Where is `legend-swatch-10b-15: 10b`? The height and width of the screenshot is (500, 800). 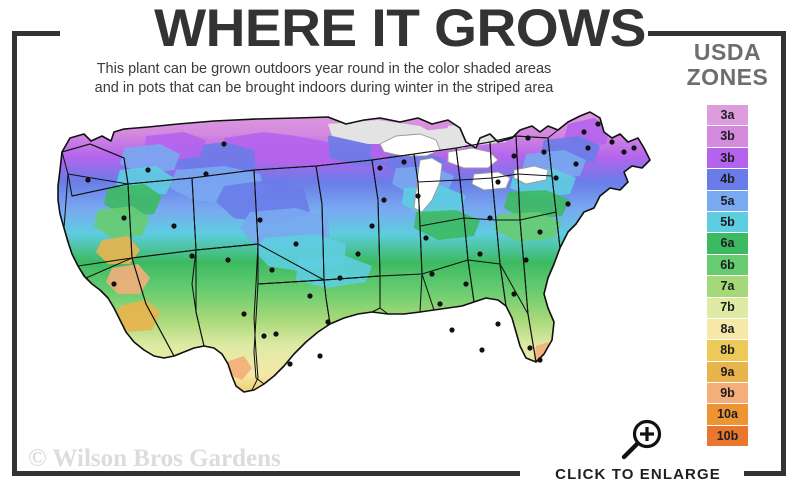
legend-swatch-10b-15: 10b is located at coordinates (727, 436).